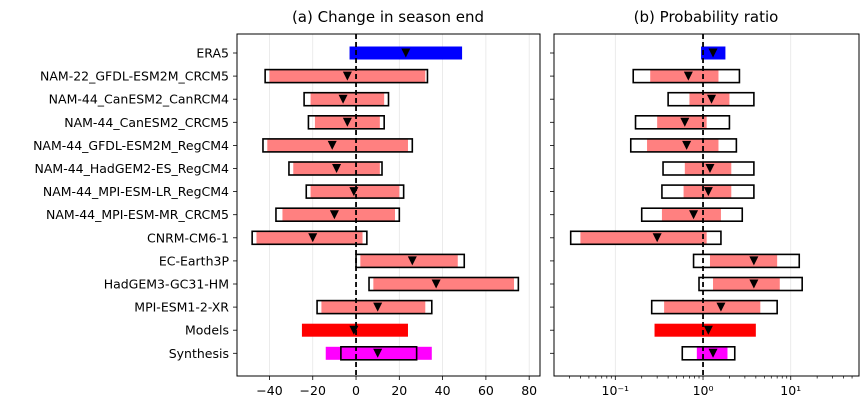 The width and height of the screenshot is (867, 415). I want to click on panel-a-best-marker-nam-44-hadgem2-es-regcm4, so click(337, 168).